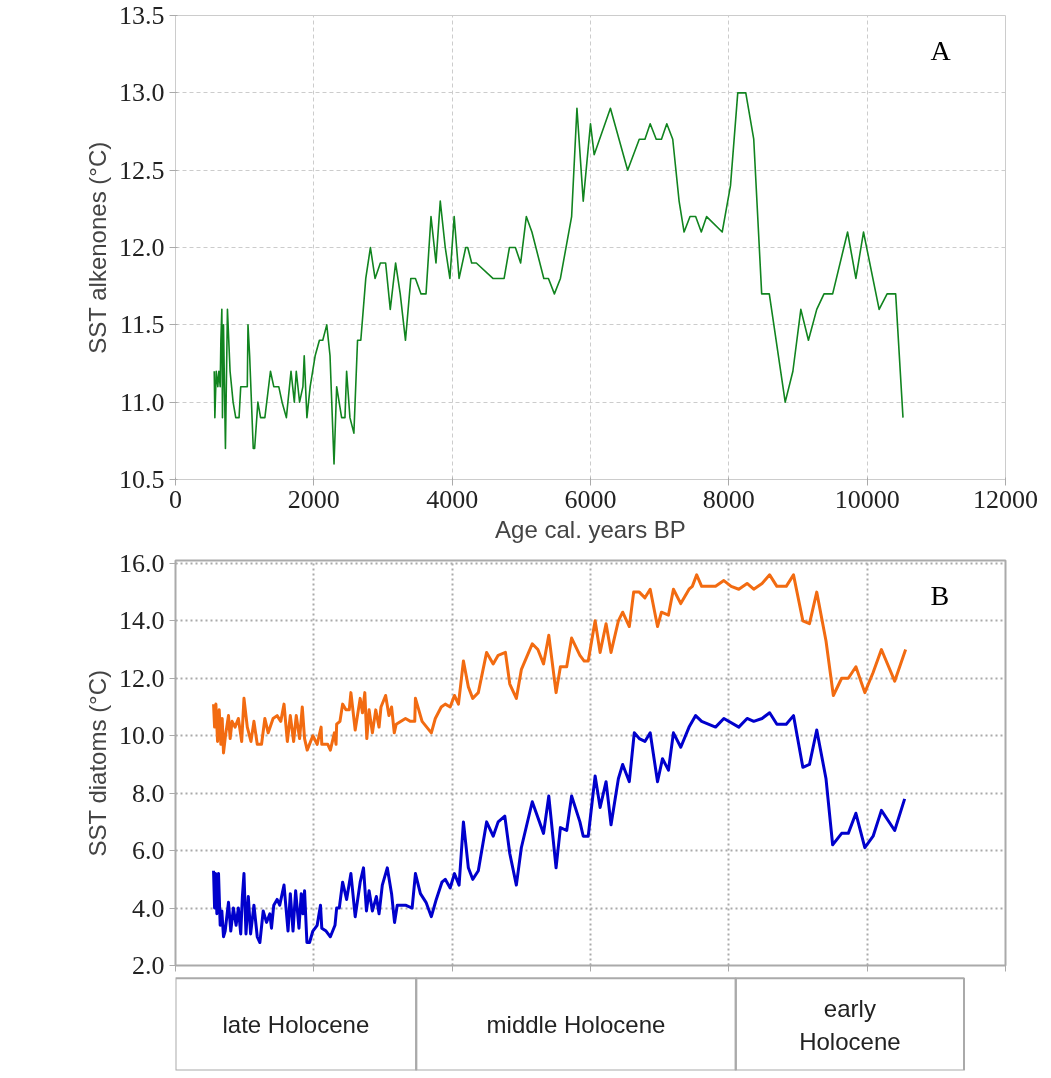  What do you see at coordinates (313, 499) in the screenshot?
I see `x-tick-label: 2000` at bounding box center [313, 499].